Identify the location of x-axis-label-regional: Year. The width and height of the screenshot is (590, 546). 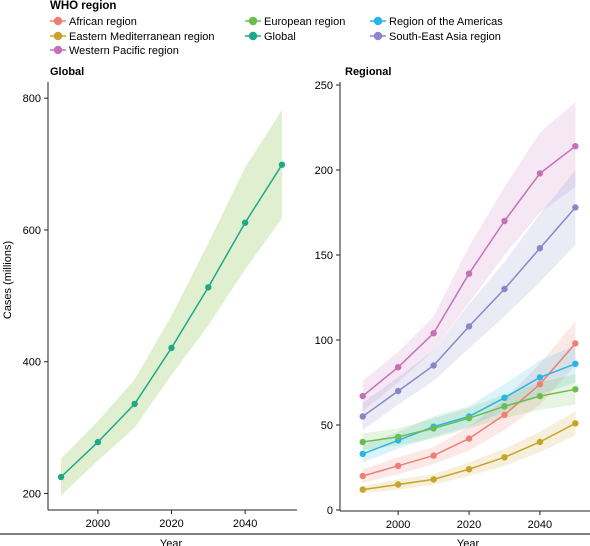
(468, 542).